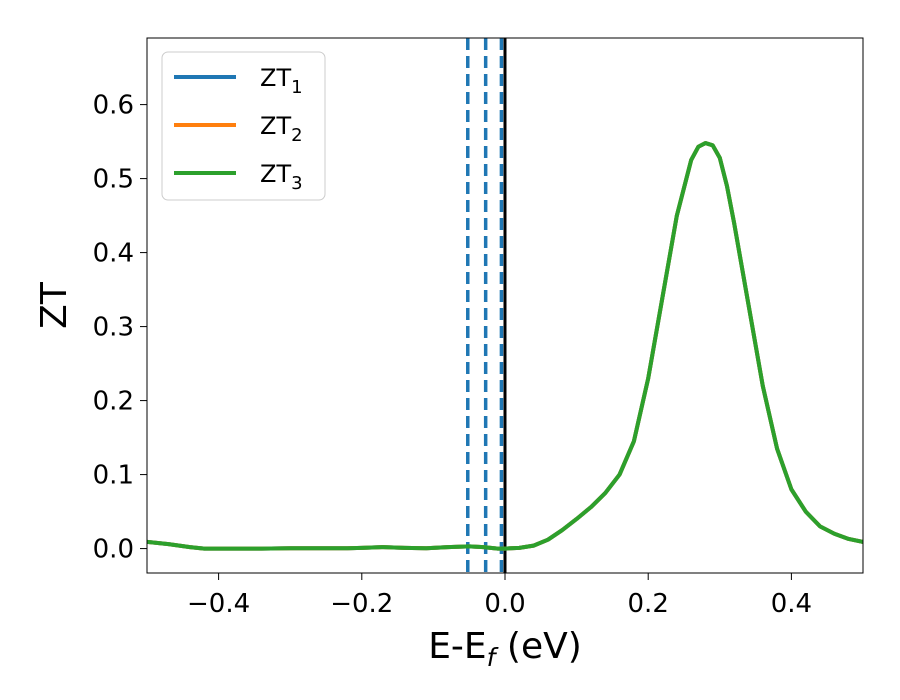 Image resolution: width=900 pixels, height=700 pixels. I want to click on y-tick-label: 0.6, so click(113, 106).